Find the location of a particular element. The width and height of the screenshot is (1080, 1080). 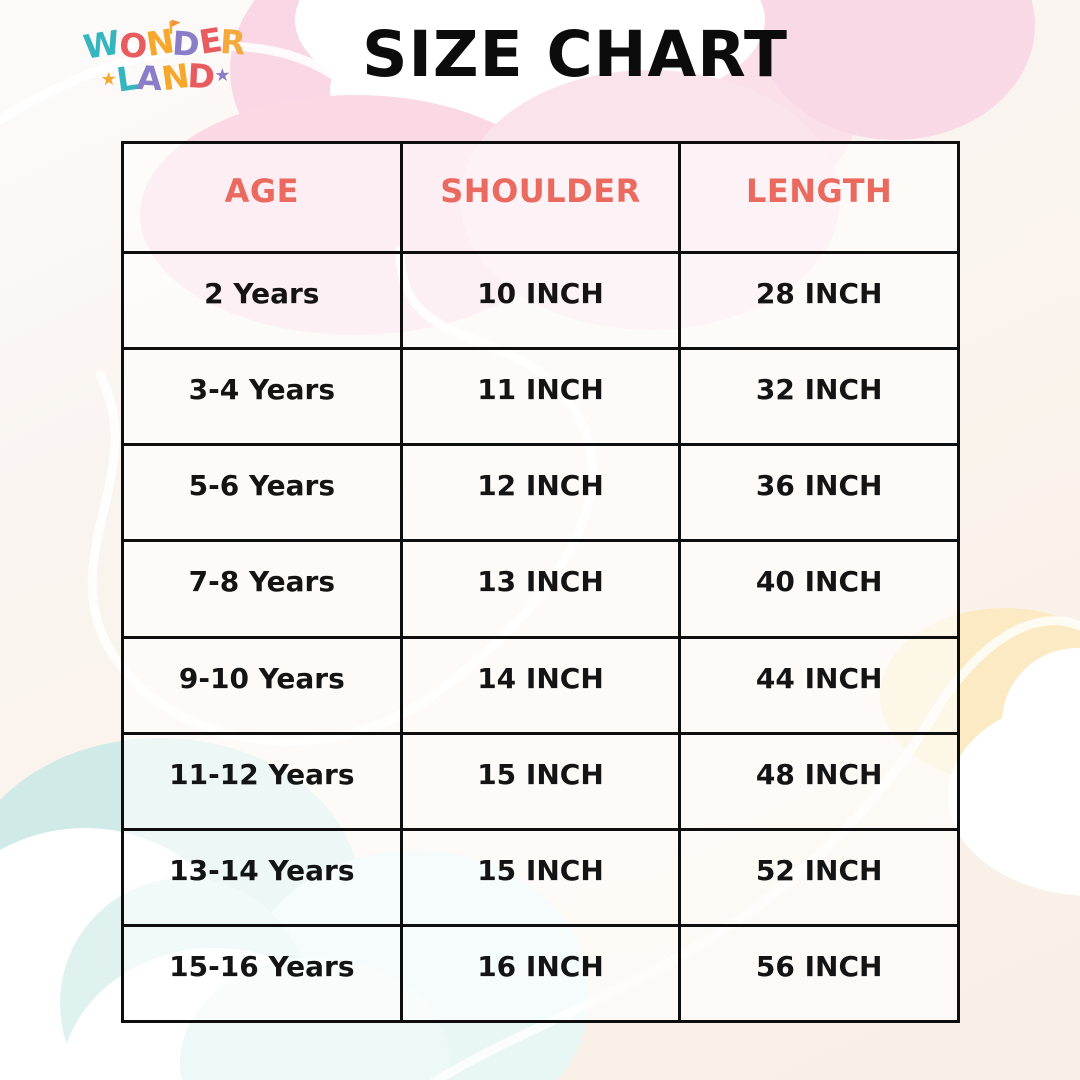

table-row: 2 Years 10 INCH 28 INCH is located at coordinates (540, 300).